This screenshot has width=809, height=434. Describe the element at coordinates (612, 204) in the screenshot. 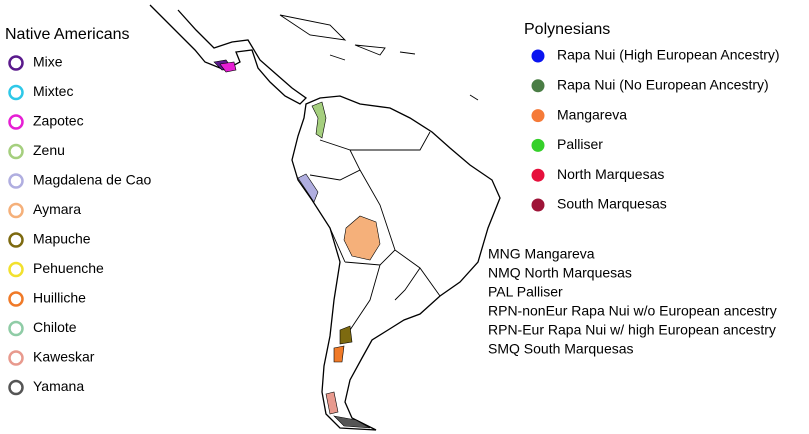

I see `legend-label: South Marquesas` at that location.